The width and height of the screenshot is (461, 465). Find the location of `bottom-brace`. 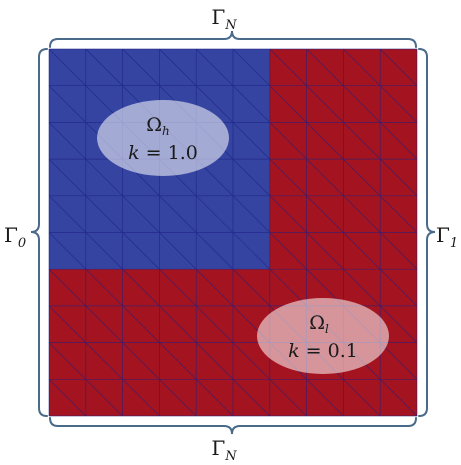

bottom-brace is located at coordinates (233, 426).